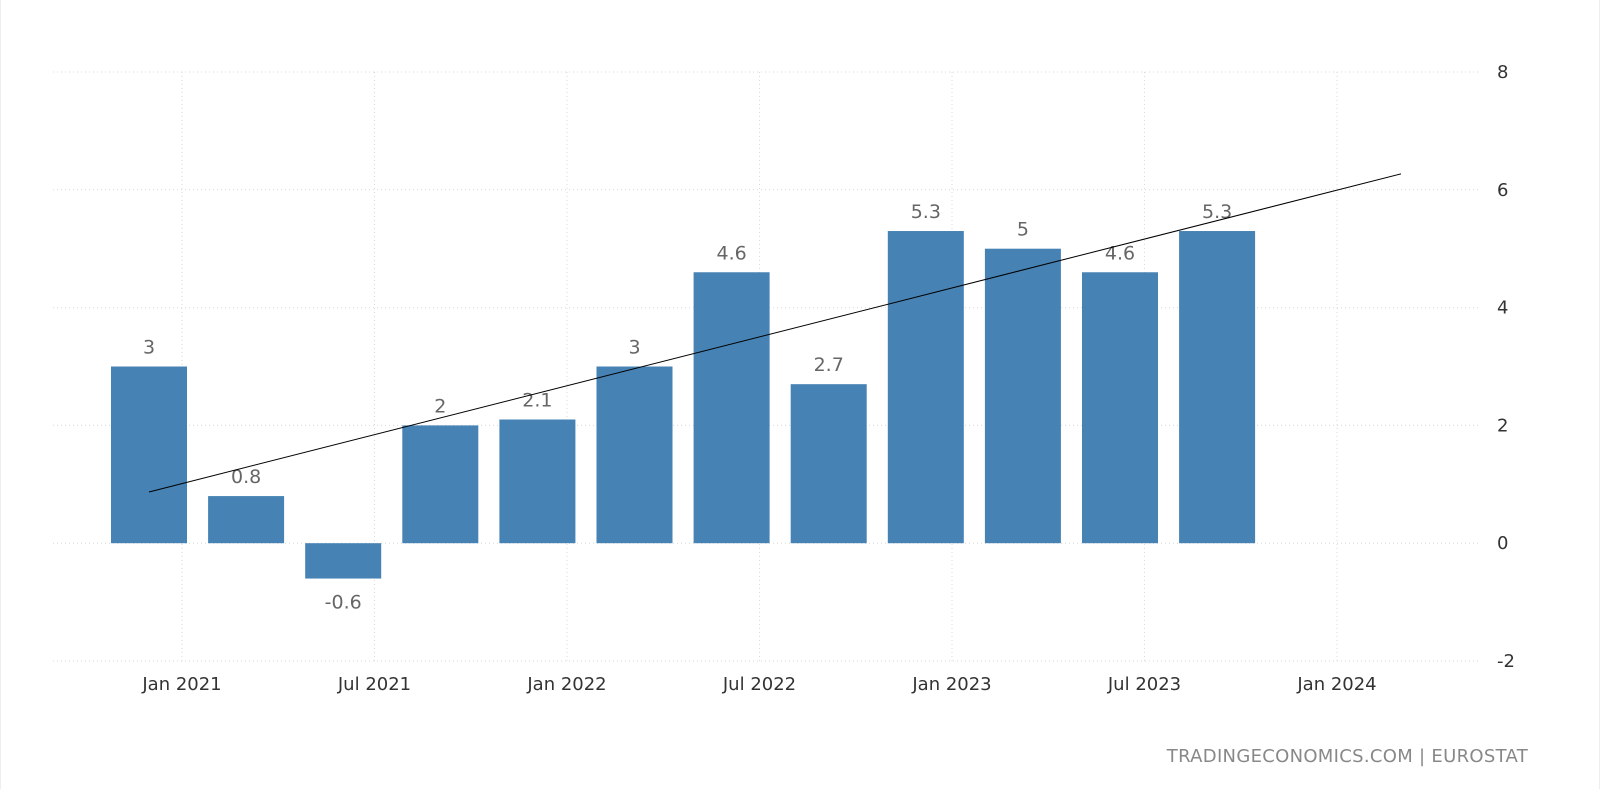 Image resolution: width=1600 pixels, height=789 pixels. What do you see at coordinates (1144, 684) in the screenshot?
I see `x-tick-label: Jul 2023` at bounding box center [1144, 684].